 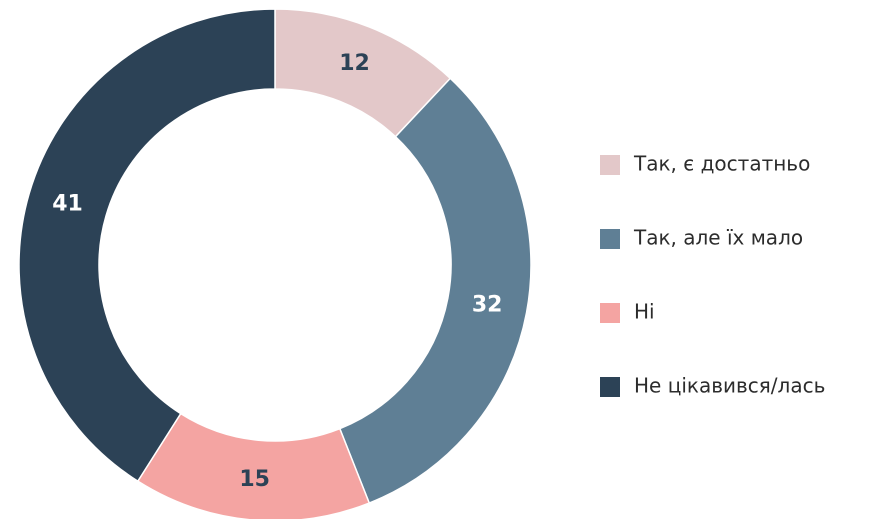 I want to click on legend-label: Так, але їх мало, so click(x=718, y=238).